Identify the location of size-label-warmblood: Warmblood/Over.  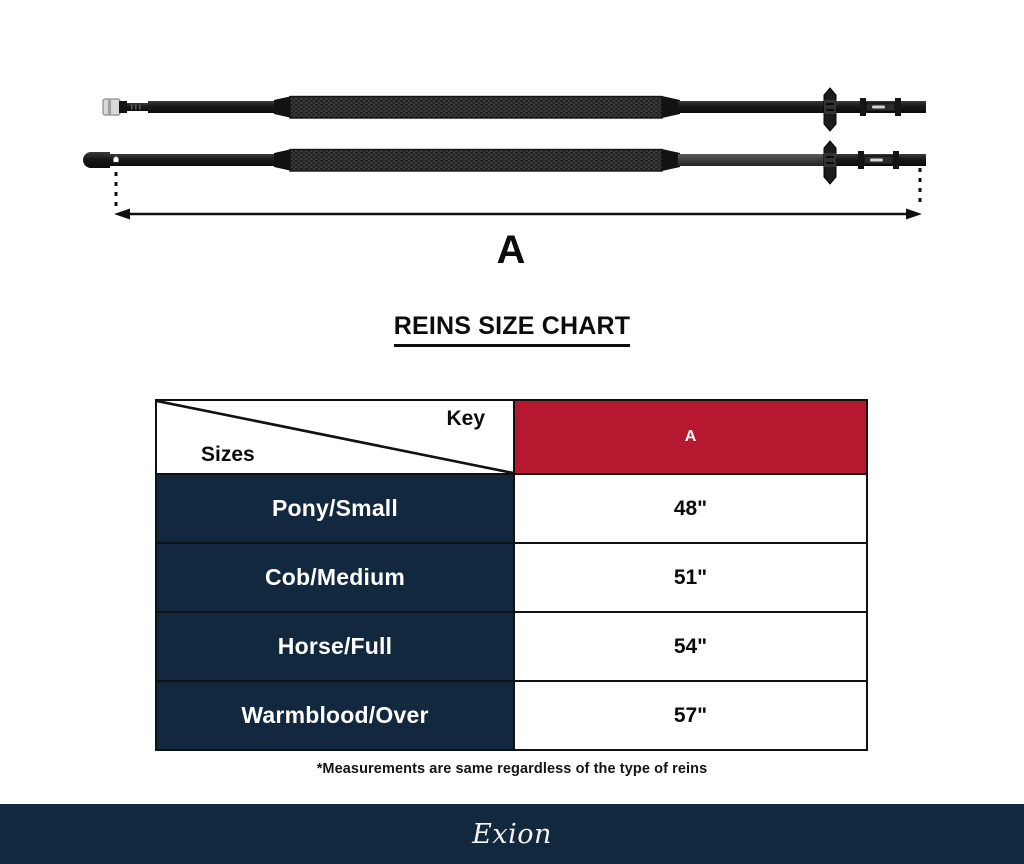
(335, 715).